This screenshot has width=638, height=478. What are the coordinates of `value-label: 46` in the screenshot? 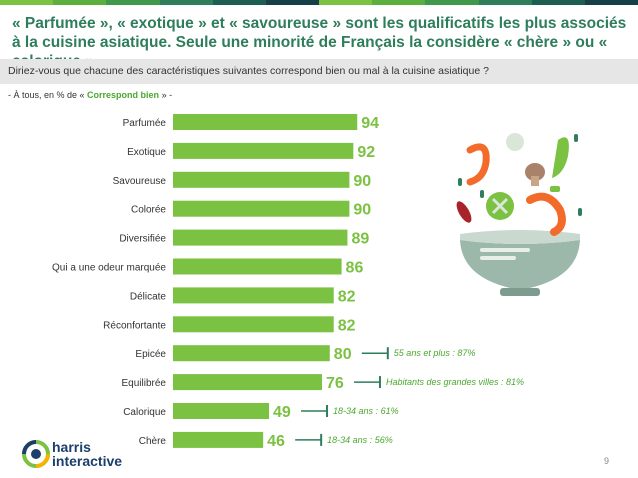 It's located at (276, 441).